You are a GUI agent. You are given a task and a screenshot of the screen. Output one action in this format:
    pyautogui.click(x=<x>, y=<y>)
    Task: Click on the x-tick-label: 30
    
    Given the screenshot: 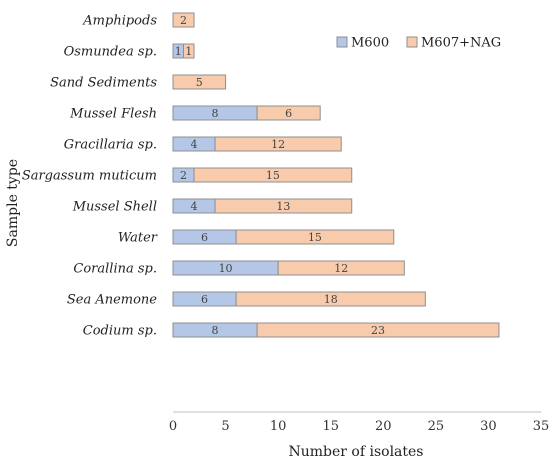 What is the action you would take?
    pyautogui.click(x=488, y=426)
    